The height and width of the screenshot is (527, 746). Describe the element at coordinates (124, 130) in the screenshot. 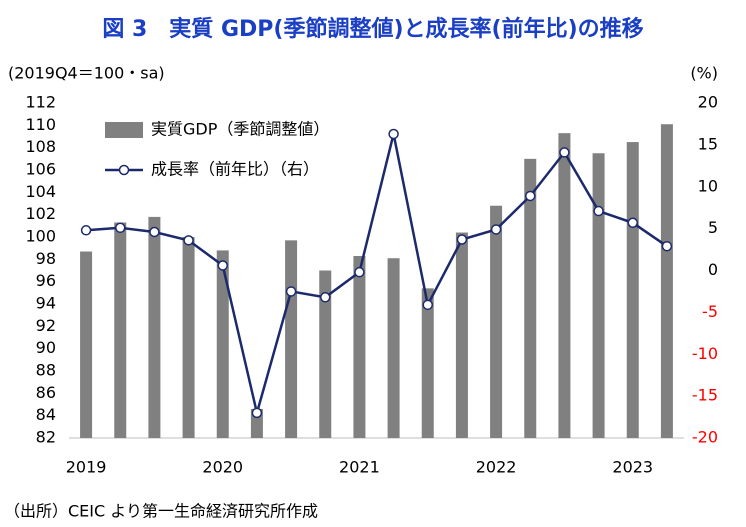

I see `legend-swatch` at that location.